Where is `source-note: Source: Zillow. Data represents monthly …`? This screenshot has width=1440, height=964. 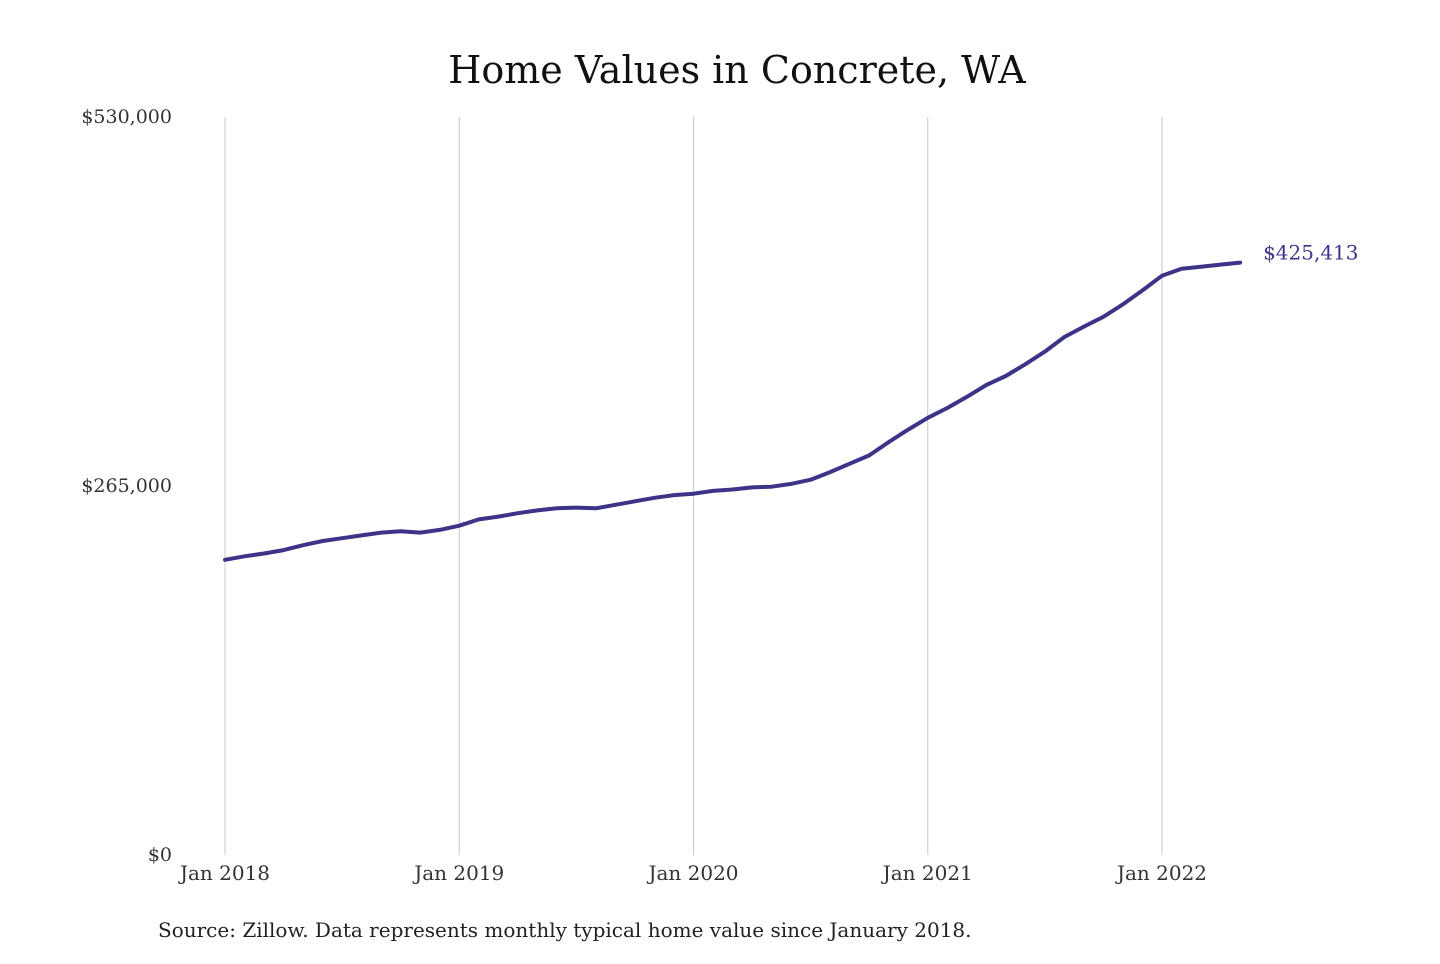
source-note: Source: Zillow. Data represents monthly … is located at coordinates (565, 930).